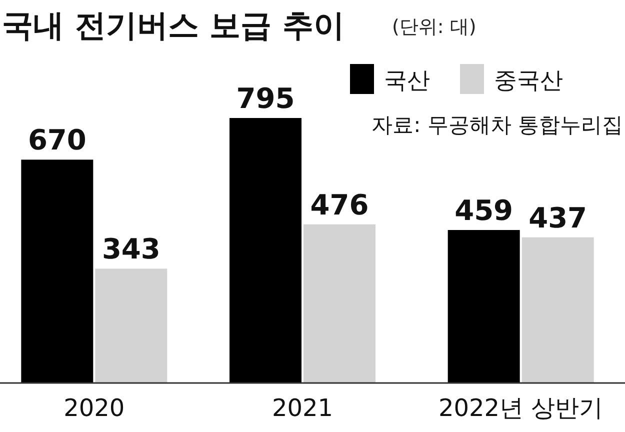  I want to click on title: 국내 전기버스 보급 추이, so click(173, 26).